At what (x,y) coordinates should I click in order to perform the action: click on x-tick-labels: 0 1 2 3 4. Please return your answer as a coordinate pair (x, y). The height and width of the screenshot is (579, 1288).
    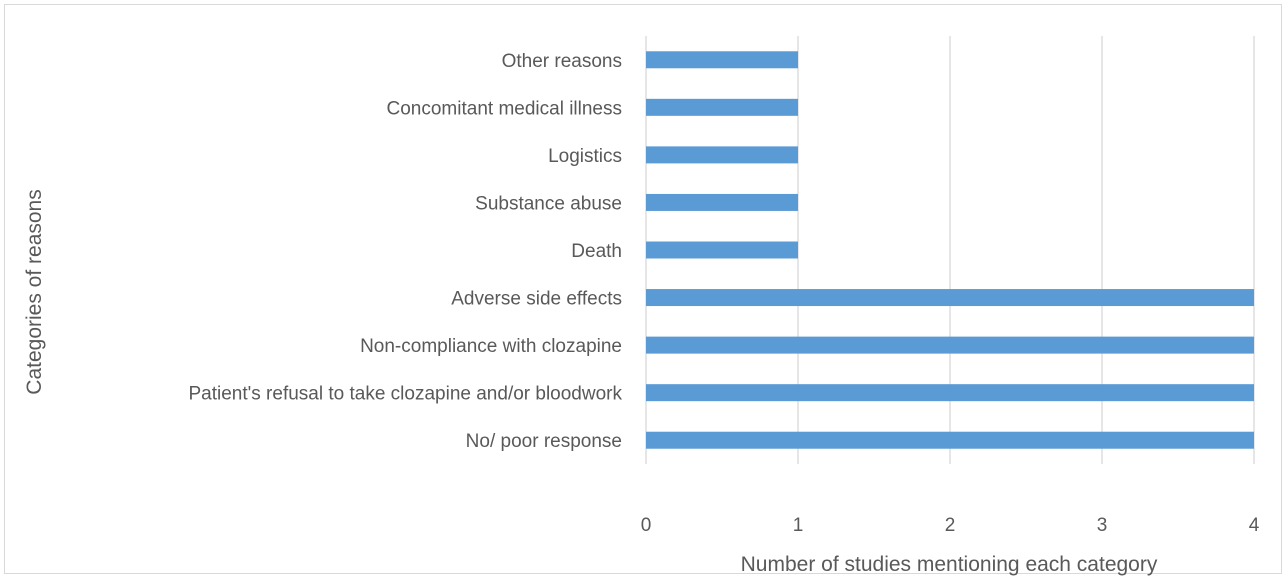
    Looking at the image, I should click on (950, 525).